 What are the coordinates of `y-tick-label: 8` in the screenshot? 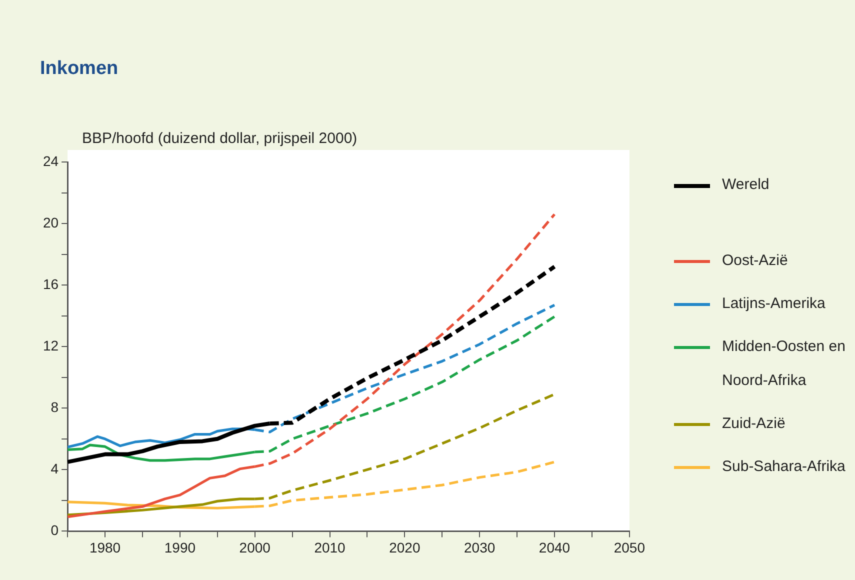 It's located at (54, 406).